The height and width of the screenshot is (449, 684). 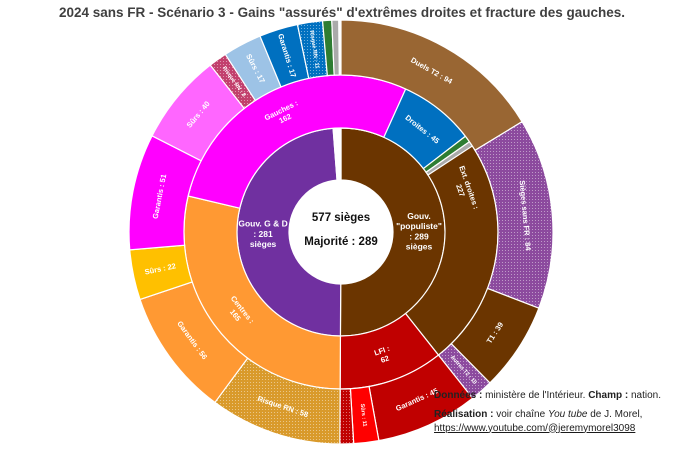 I want to click on credit-text2: de J. Morel,, so click(x=615, y=414).